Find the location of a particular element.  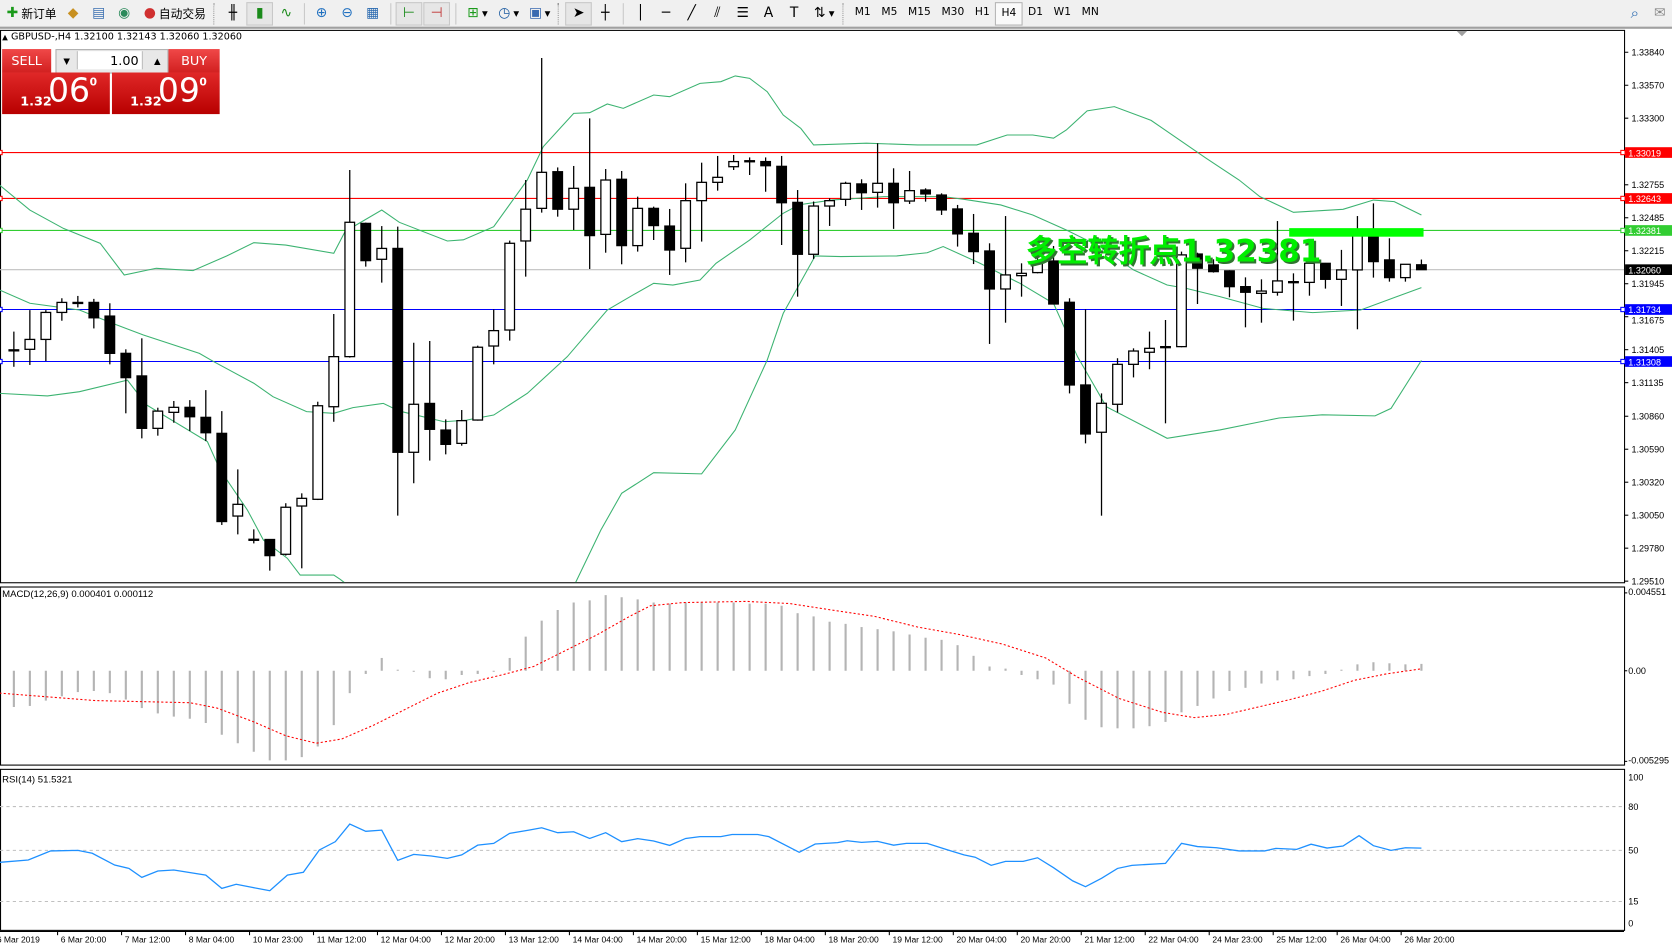

crosshair-button: ┼ is located at coordinates (605, 13).